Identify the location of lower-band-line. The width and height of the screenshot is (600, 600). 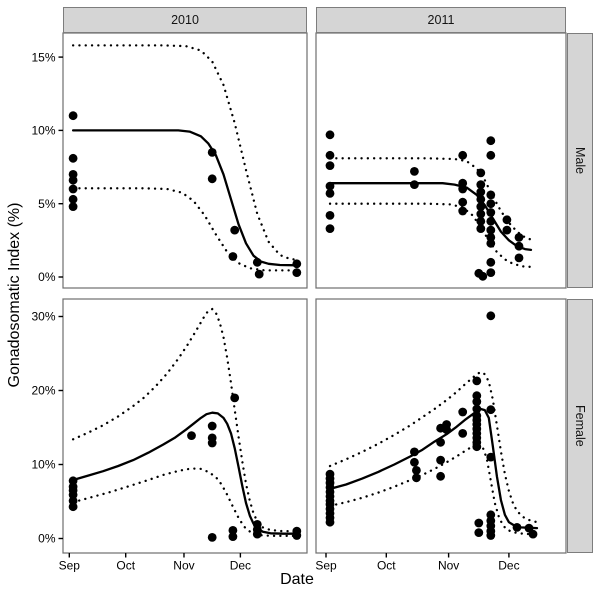
(185, 502).